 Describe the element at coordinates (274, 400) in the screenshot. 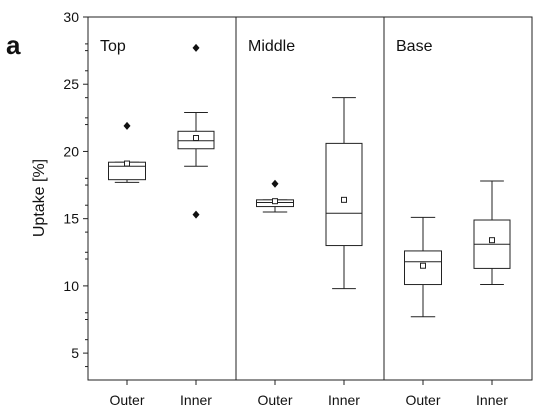

I see `x-label-middle-outer: Outer` at that location.